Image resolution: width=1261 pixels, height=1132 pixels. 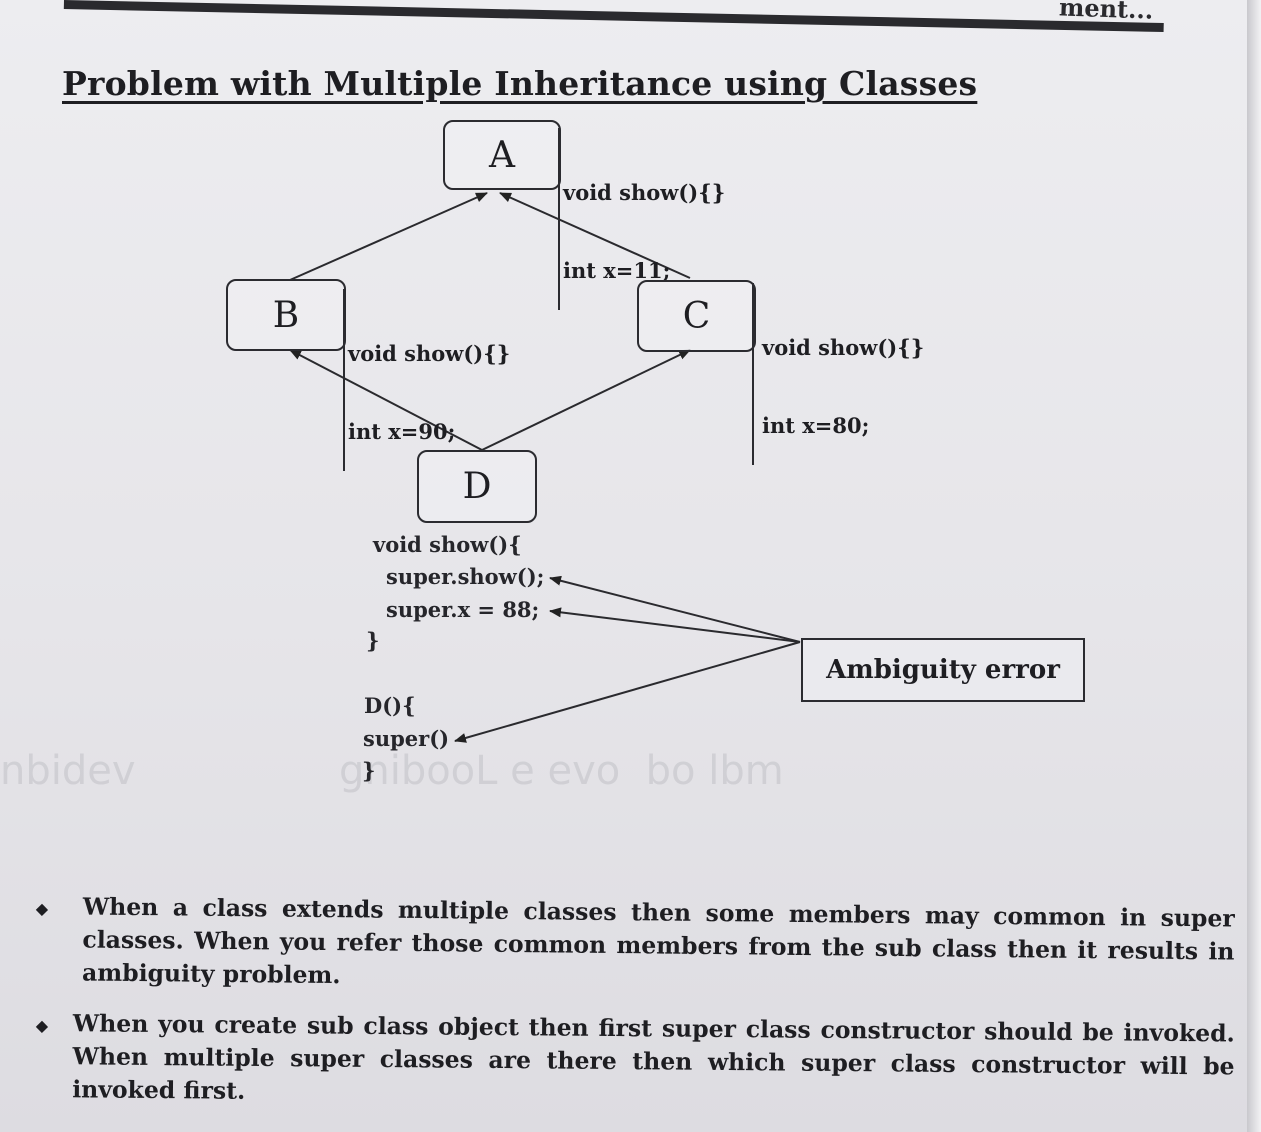 What do you see at coordinates (675, 625) in the screenshot?
I see `arrow-ambiguity-to-super-x` at bounding box center [675, 625].